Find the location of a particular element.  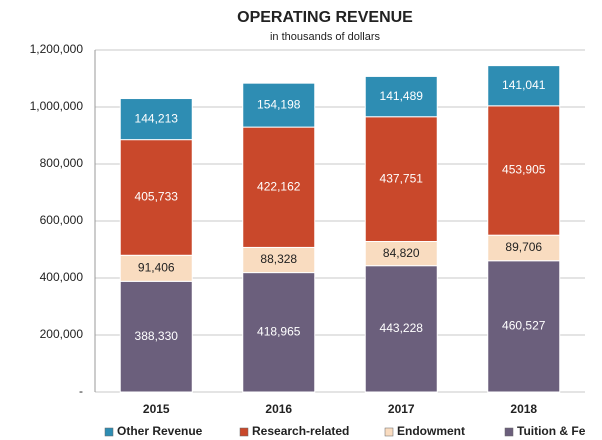

value-label: 88,328 is located at coordinates (278, 259).